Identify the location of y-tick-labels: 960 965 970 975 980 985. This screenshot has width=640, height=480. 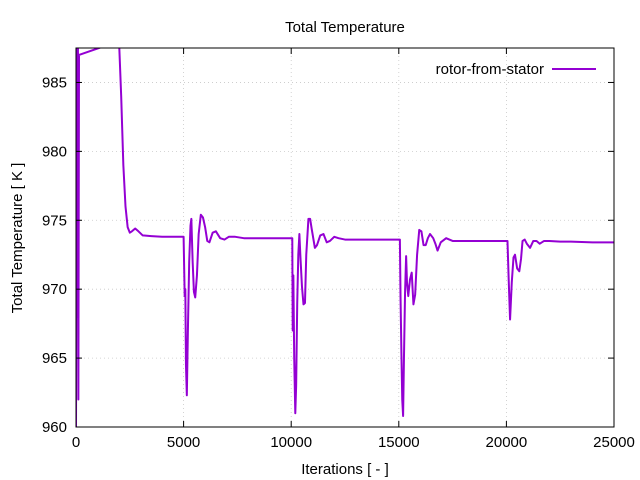
(54, 255).